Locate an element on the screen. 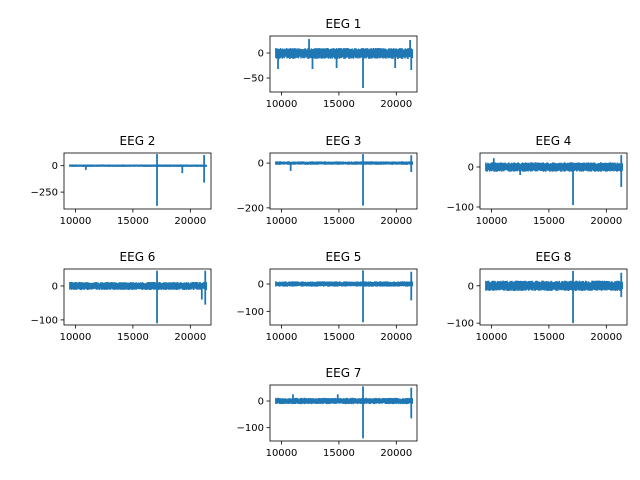 The width and height of the screenshot is (640, 480). y-tick-label: −200 is located at coordinates (250, 208).